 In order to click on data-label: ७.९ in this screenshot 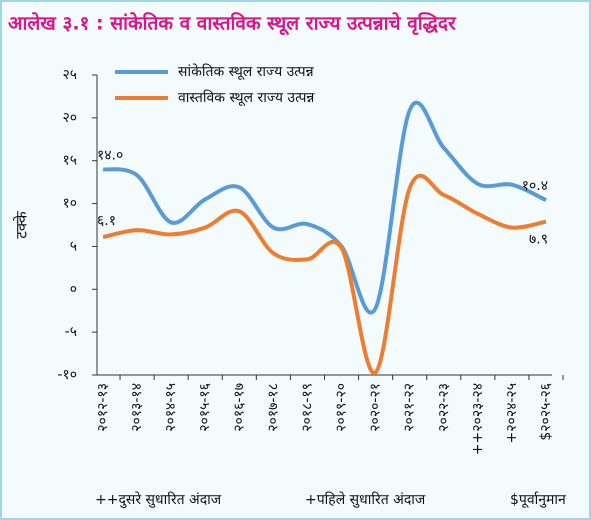, I will do `click(538, 240)`.